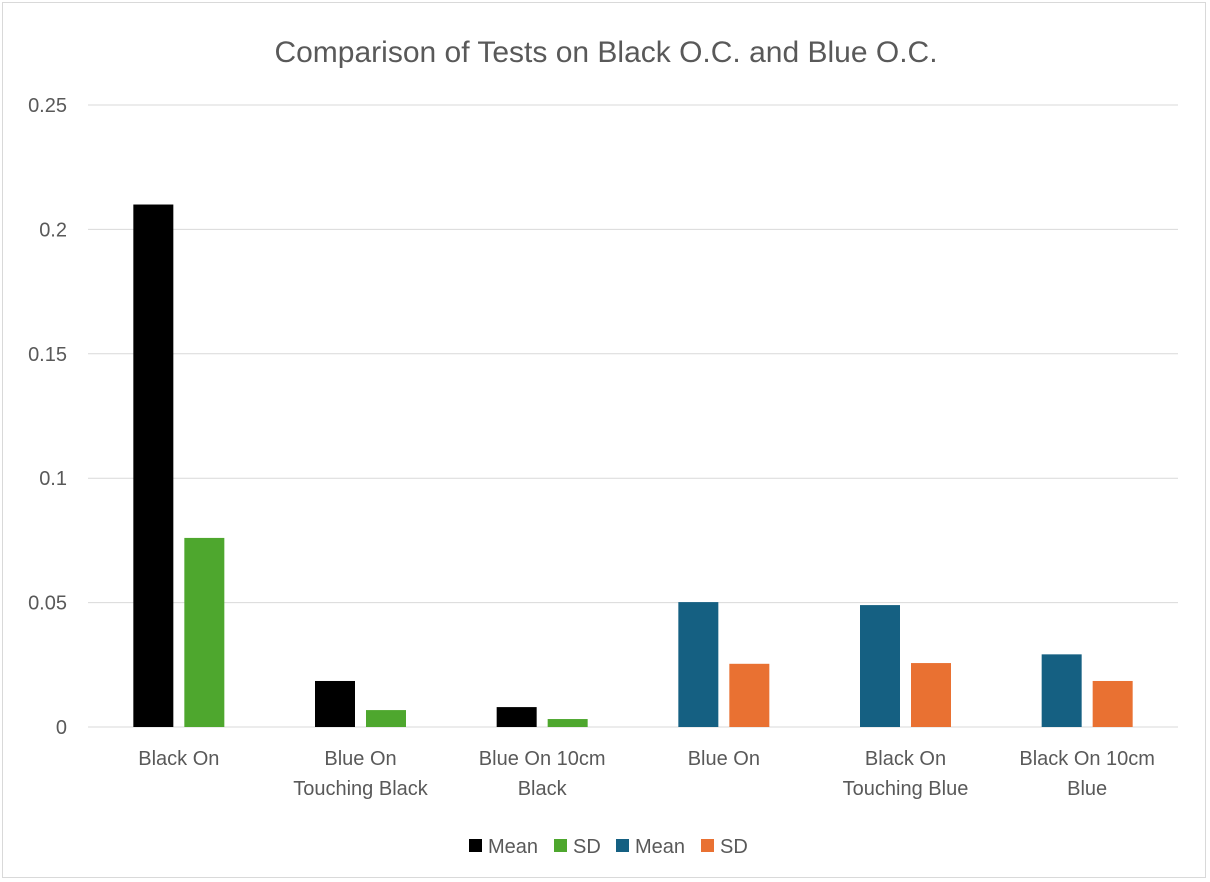 The width and height of the screenshot is (1210, 882). What do you see at coordinates (47, 417) in the screenshot?
I see `y-axis-ticks: 0 0.05 0.1 0.15 0.2 0.25` at bounding box center [47, 417].